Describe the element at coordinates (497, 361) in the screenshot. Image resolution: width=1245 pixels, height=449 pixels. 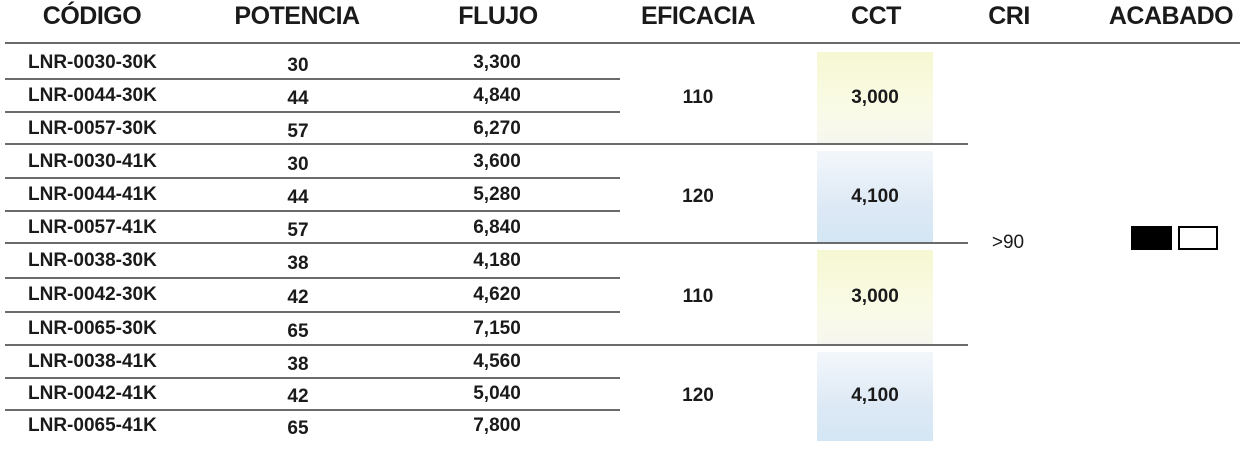
I see `cell-flujo: 4,560` at that location.